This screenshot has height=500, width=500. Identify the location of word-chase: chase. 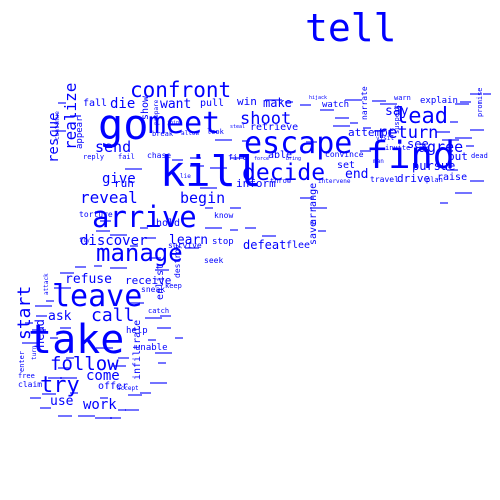
(159, 155).